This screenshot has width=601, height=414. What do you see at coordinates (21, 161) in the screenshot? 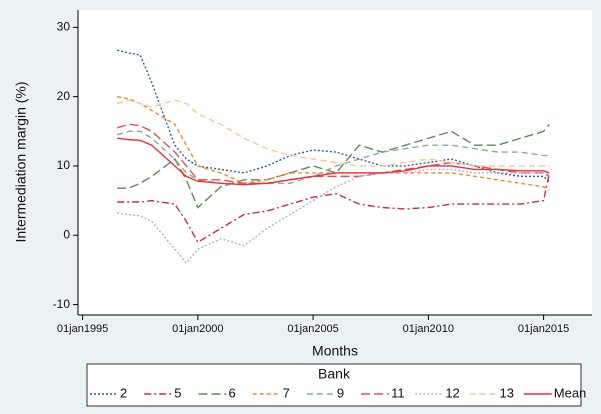
I see `y-axis-title: Intermediation margin (%)` at bounding box center [21, 161].